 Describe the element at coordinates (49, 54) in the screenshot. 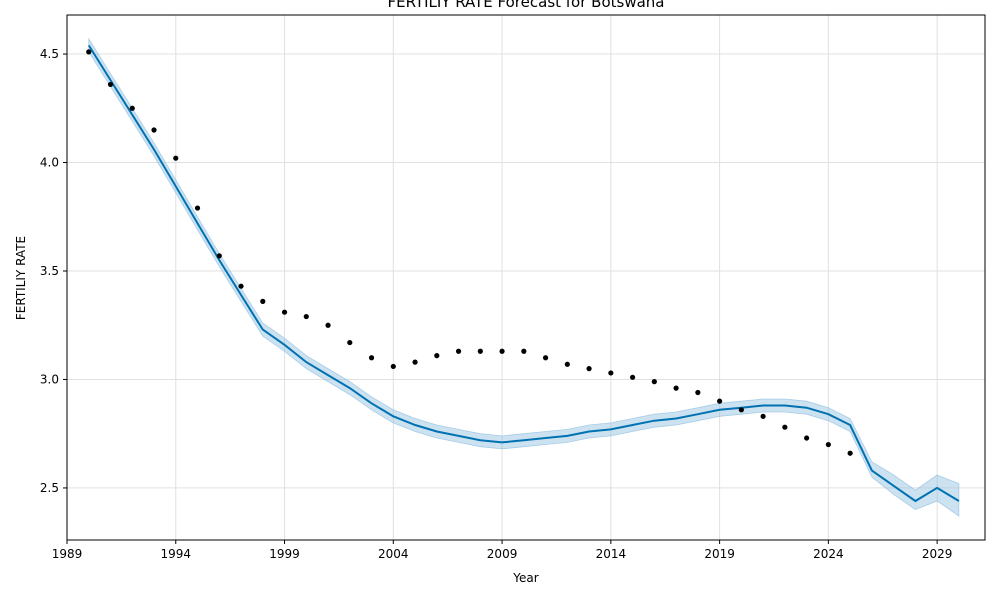

I see `y-tick-label: 4.5` at that location.